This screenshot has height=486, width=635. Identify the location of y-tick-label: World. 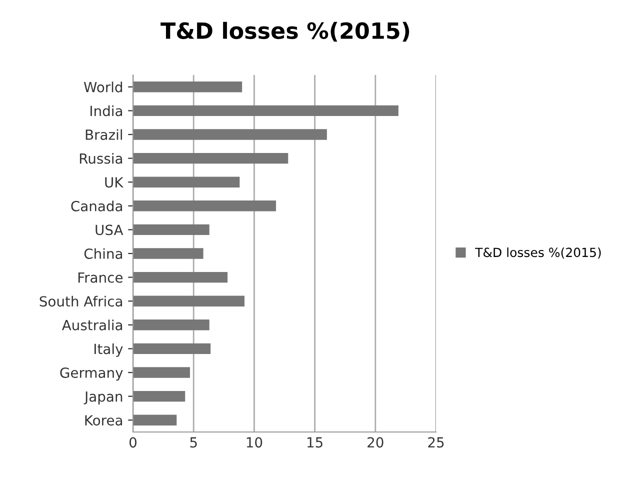
(103, 87).